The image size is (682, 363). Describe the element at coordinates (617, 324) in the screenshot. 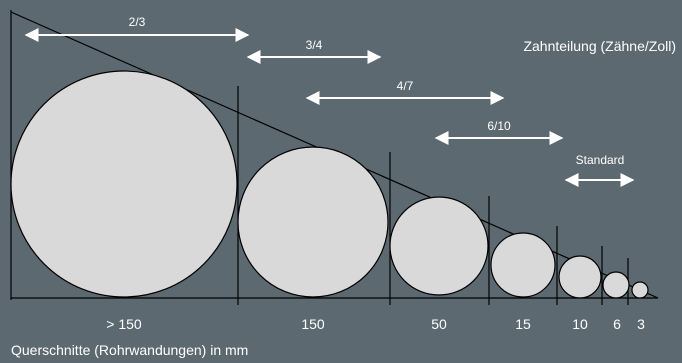

I see `cross-section-label: 6` at that location.